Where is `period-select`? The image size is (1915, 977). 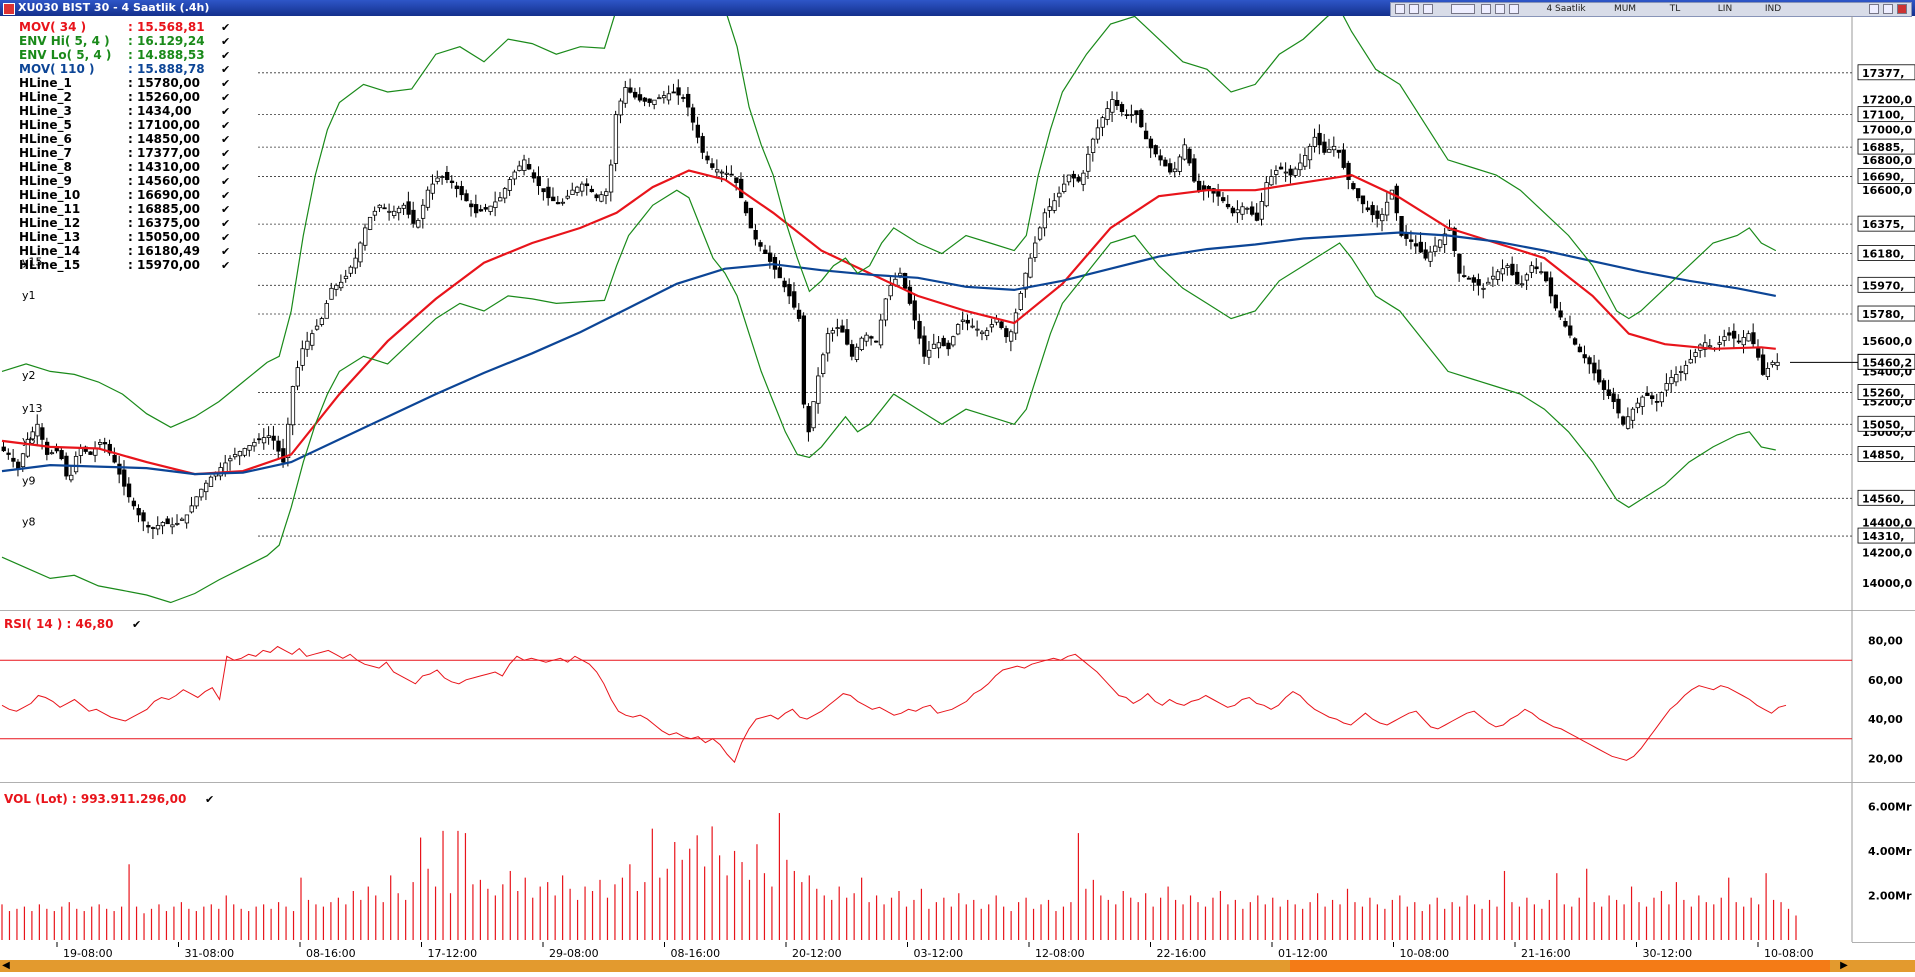 period-select is located at coordinates (1463, 9).